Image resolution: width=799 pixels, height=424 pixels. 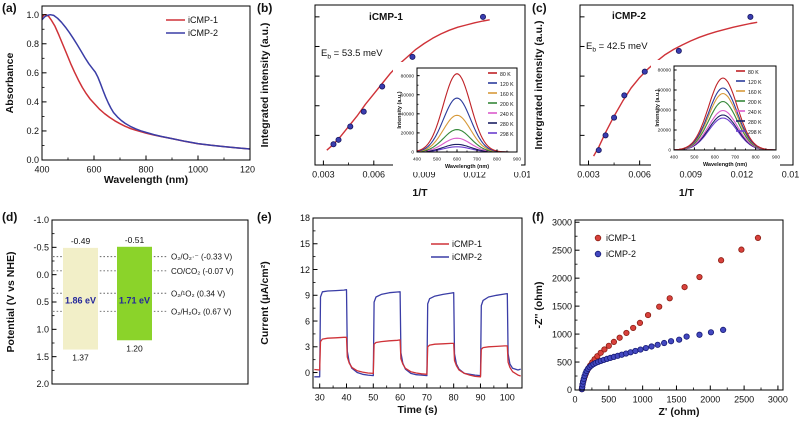 What do you see at coordinates (621, 254) in the screenshot?
I see `legend-label: iCMP-2` at bounding box center [621, 254].